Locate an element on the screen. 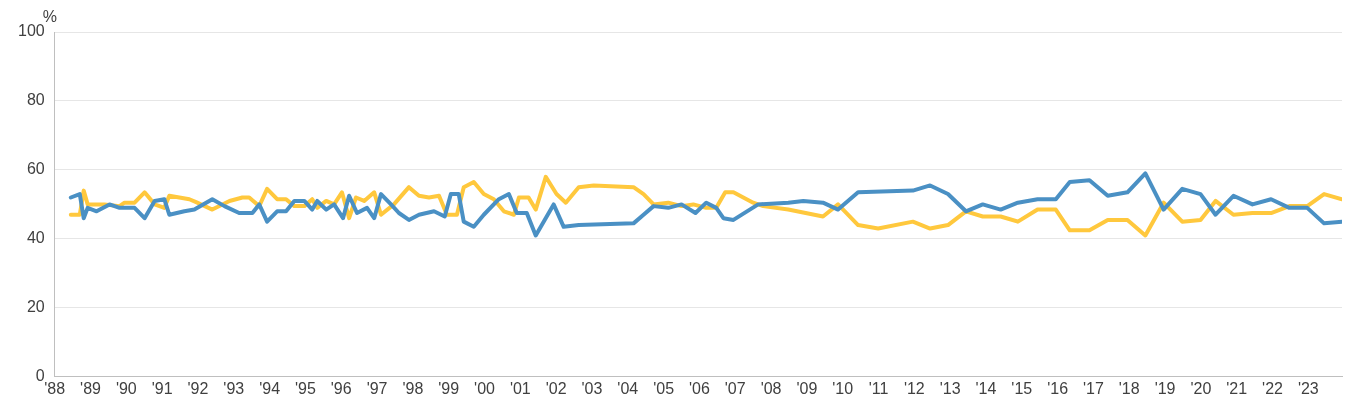  y-tick-label: 0 is located at coordinates (40, 376).